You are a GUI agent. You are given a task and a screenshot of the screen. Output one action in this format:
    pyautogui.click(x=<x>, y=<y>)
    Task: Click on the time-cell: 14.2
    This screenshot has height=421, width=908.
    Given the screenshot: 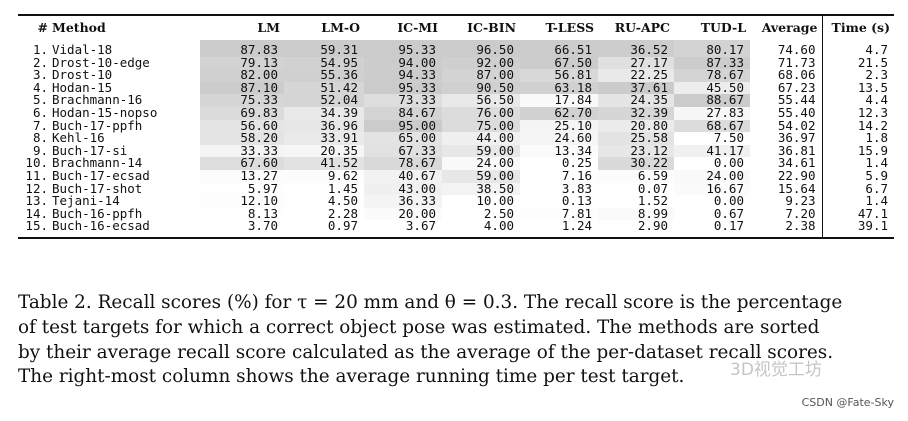 What is the action you would take?
    pyautogui.click(x=872, y=125)
    